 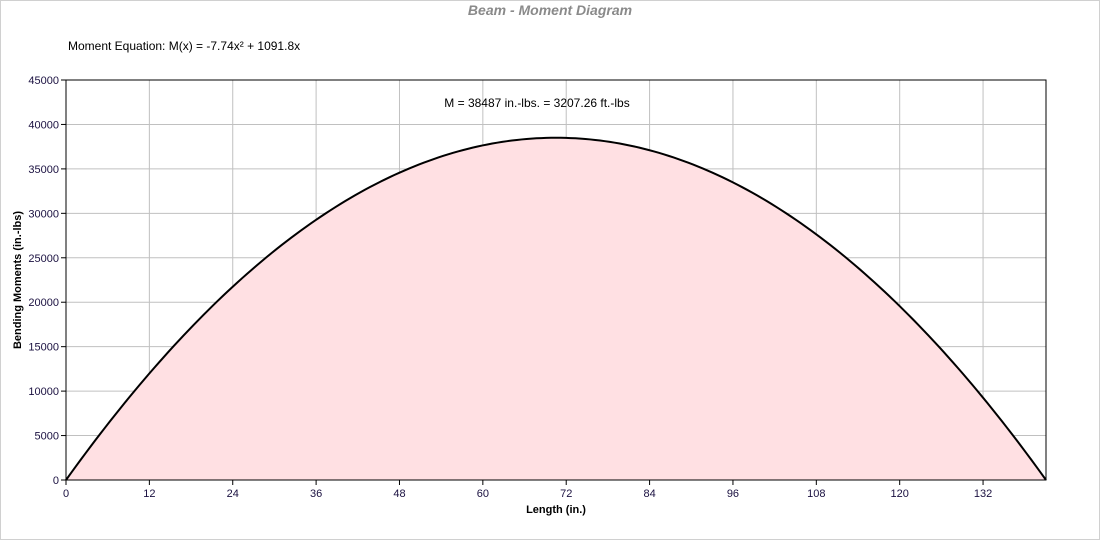 What do you see at coordinates (983, 494) in the screenshot?
I see `x-tick-label: 132` at bounding box center [983, 494].